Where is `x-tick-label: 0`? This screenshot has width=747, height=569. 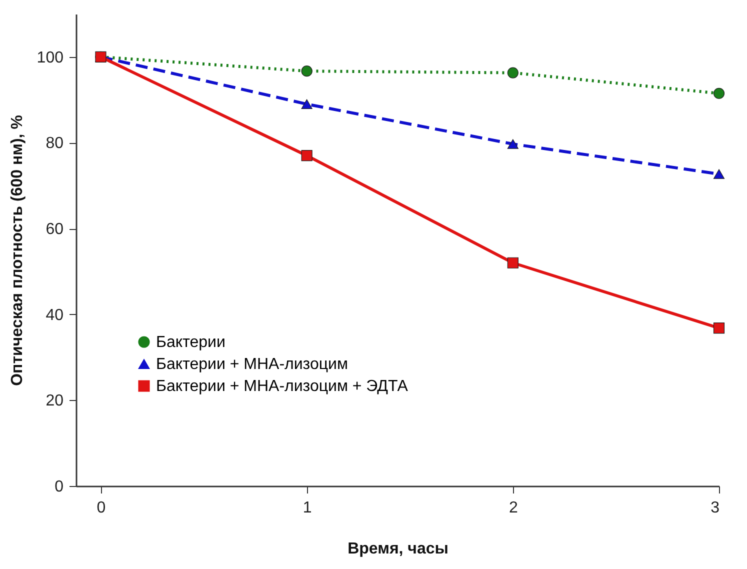 x-tick-label: 0 is located at coordinates (101, 508).